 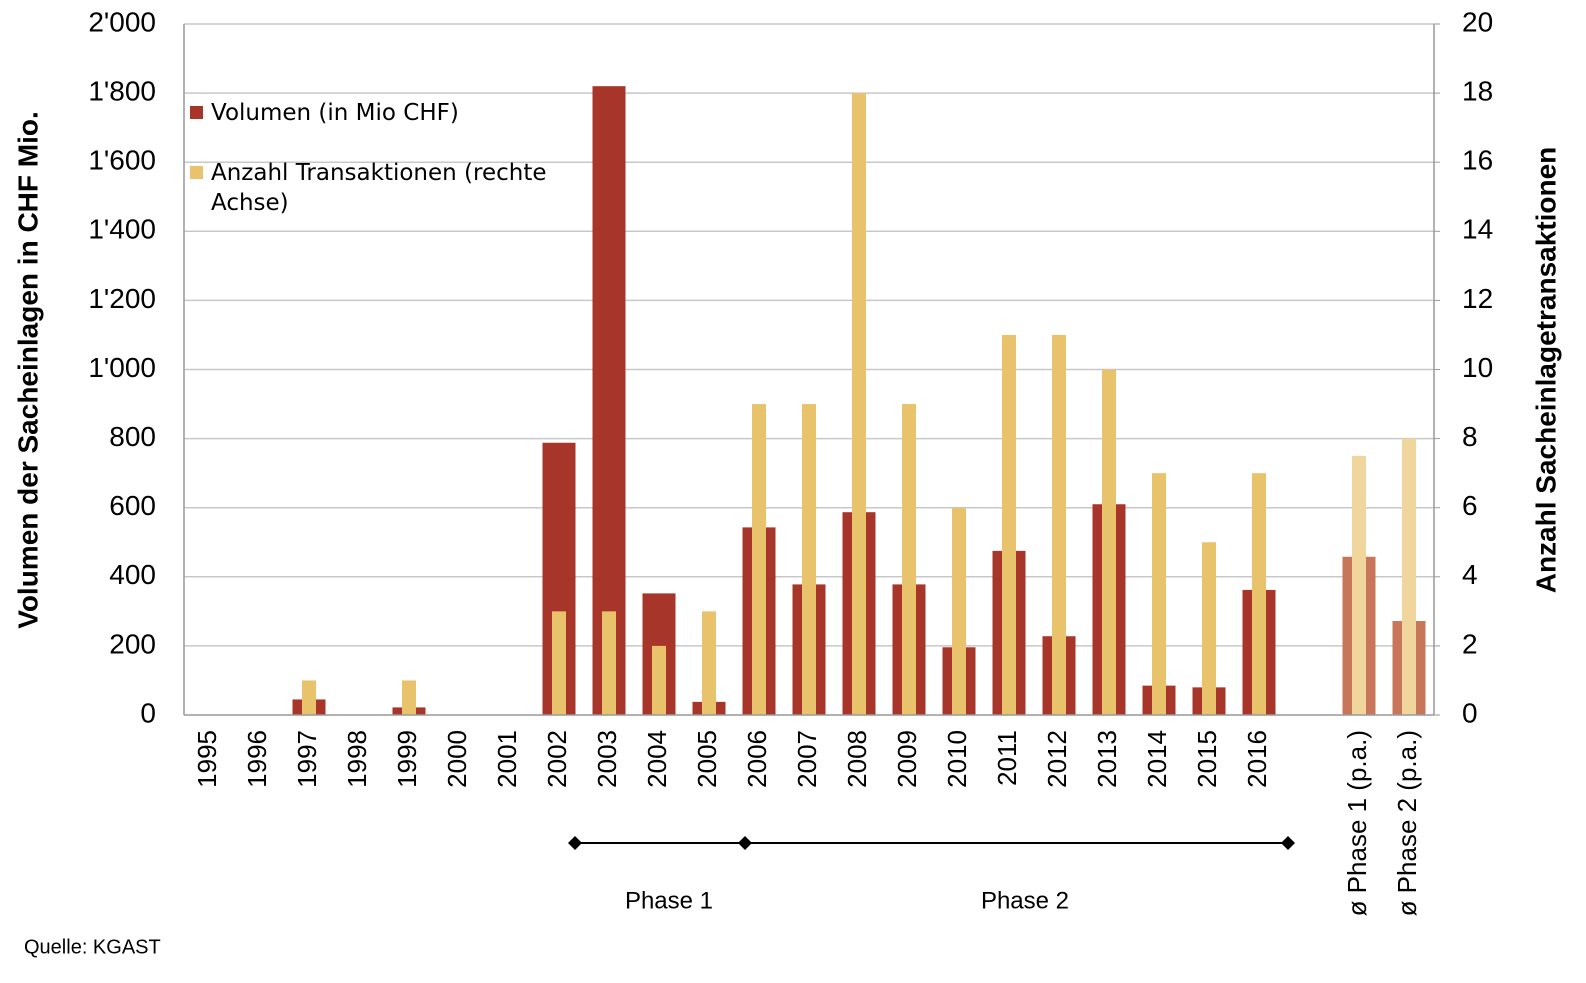 What do you see at coordinates (27, 370) in the screenshot?
I see `y-axis-title: Volumen der Sacheinlagen in CHF Mio.` at bounding box center [27, 370].